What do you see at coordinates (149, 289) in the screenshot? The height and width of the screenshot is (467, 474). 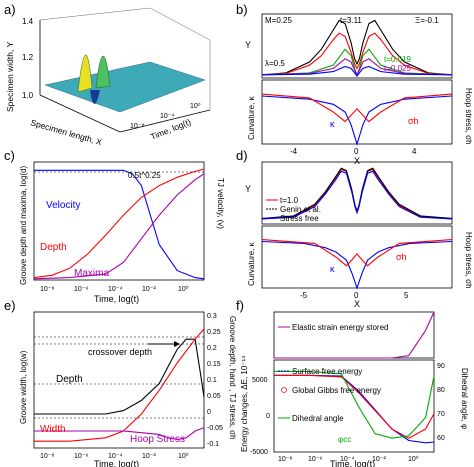 I see `panel-c-xtick-3: 10⁻²` at bounding box center [149, 289].